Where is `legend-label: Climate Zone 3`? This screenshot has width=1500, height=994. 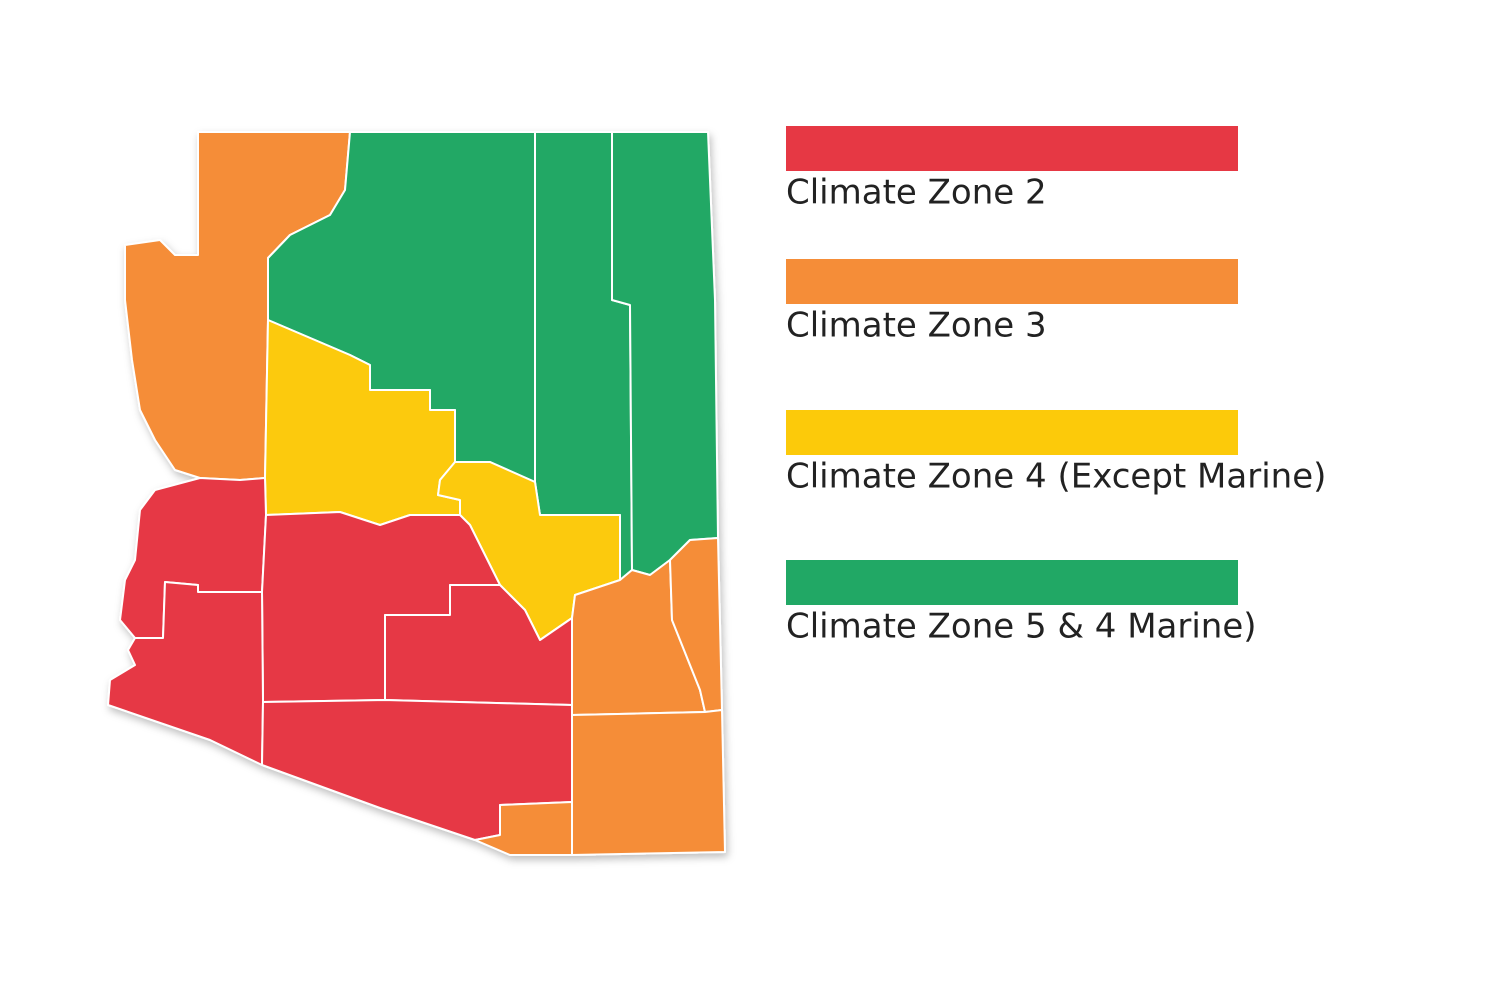
legend-label: Climate Zone 3 is located at coordinates (916, 326).